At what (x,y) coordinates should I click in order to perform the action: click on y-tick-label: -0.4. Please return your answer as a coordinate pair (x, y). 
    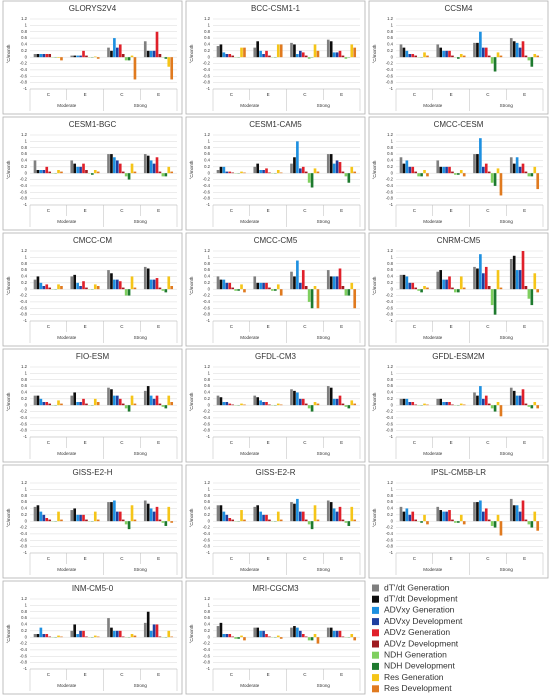
    Looking at the image, I should click on (390, 69).